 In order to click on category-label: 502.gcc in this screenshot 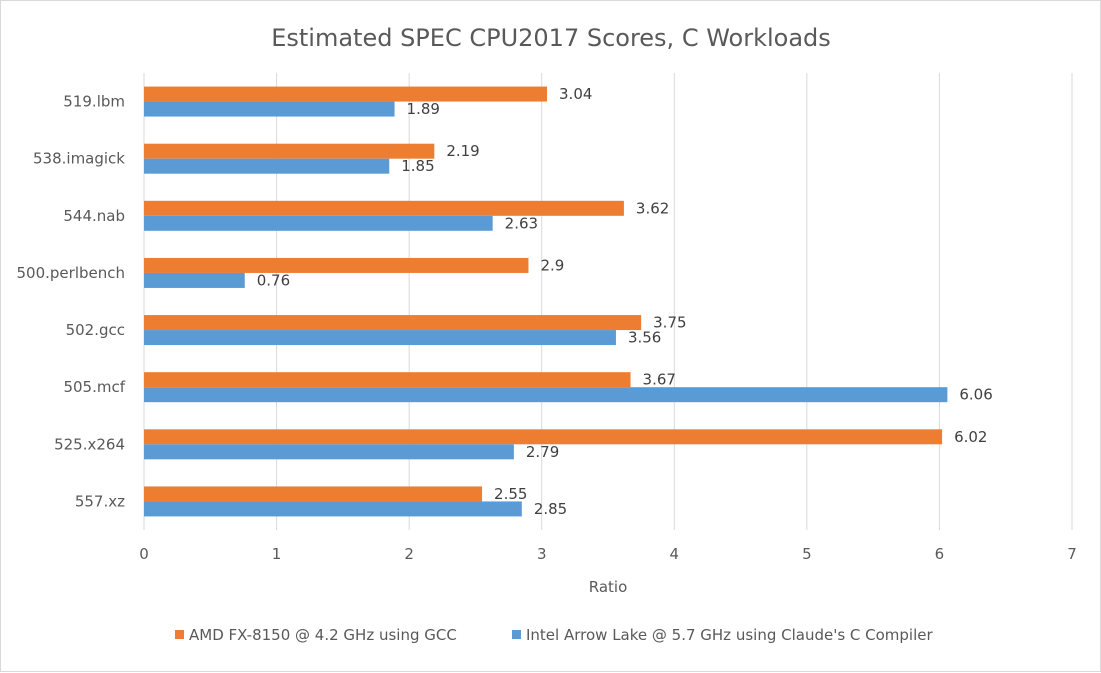, I will do `click(95, 330)`.